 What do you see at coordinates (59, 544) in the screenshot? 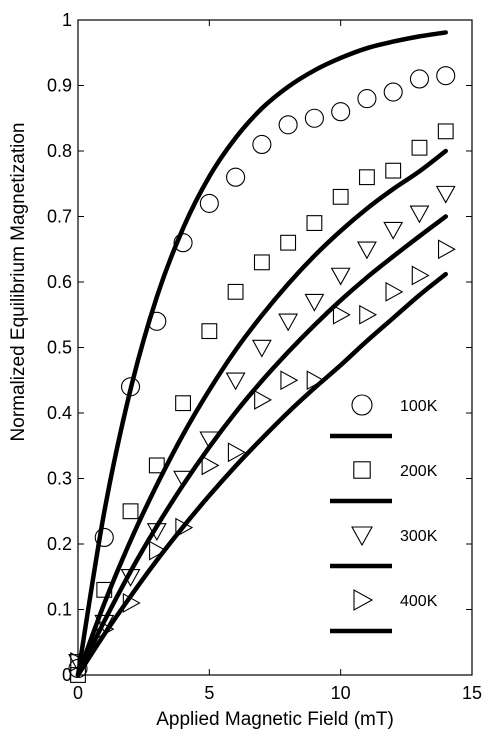
I see `y-tick-label: 0.2` at bounding box center [59, 544].